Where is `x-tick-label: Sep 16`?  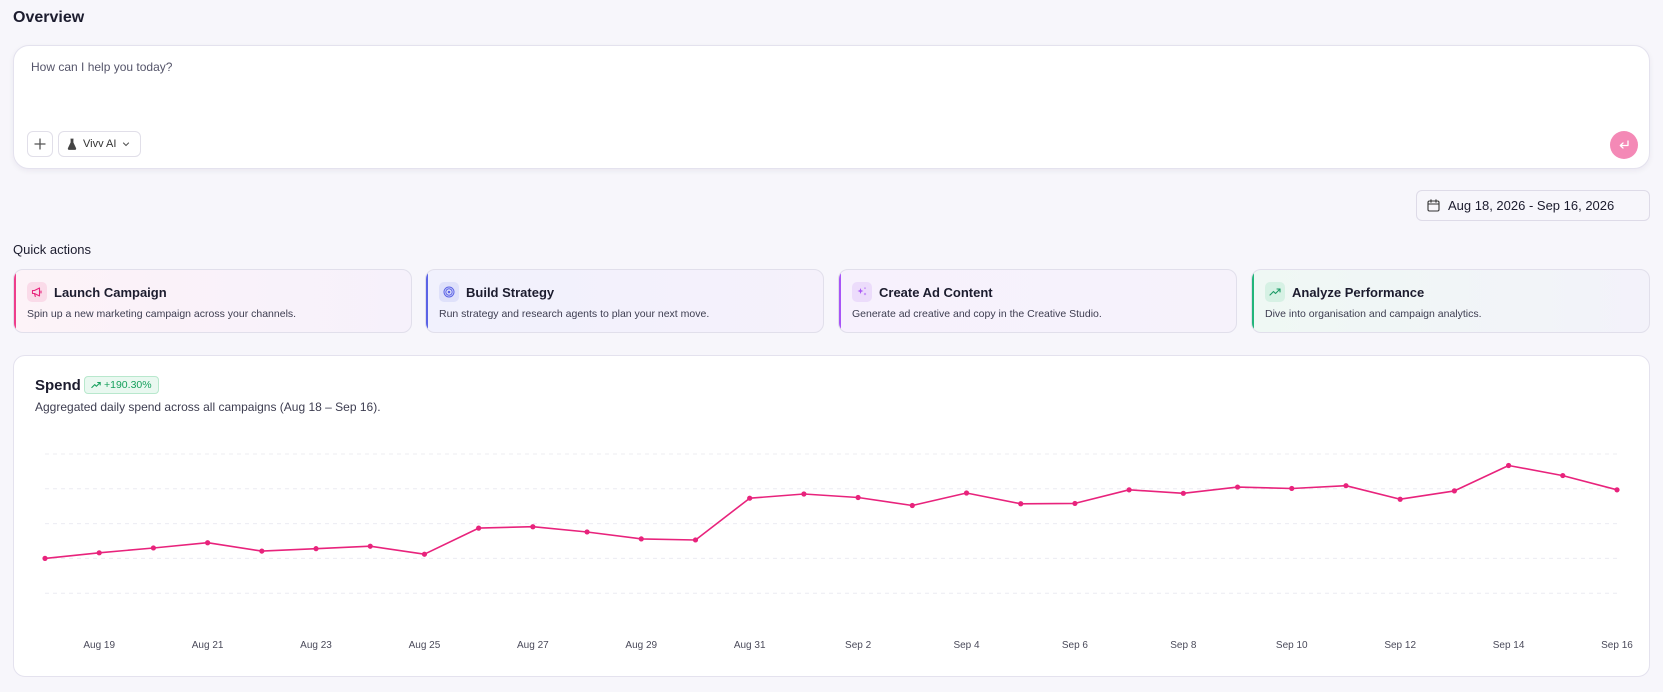
x-tick-label: Sep 16 is located at coordinates (1617, 645).